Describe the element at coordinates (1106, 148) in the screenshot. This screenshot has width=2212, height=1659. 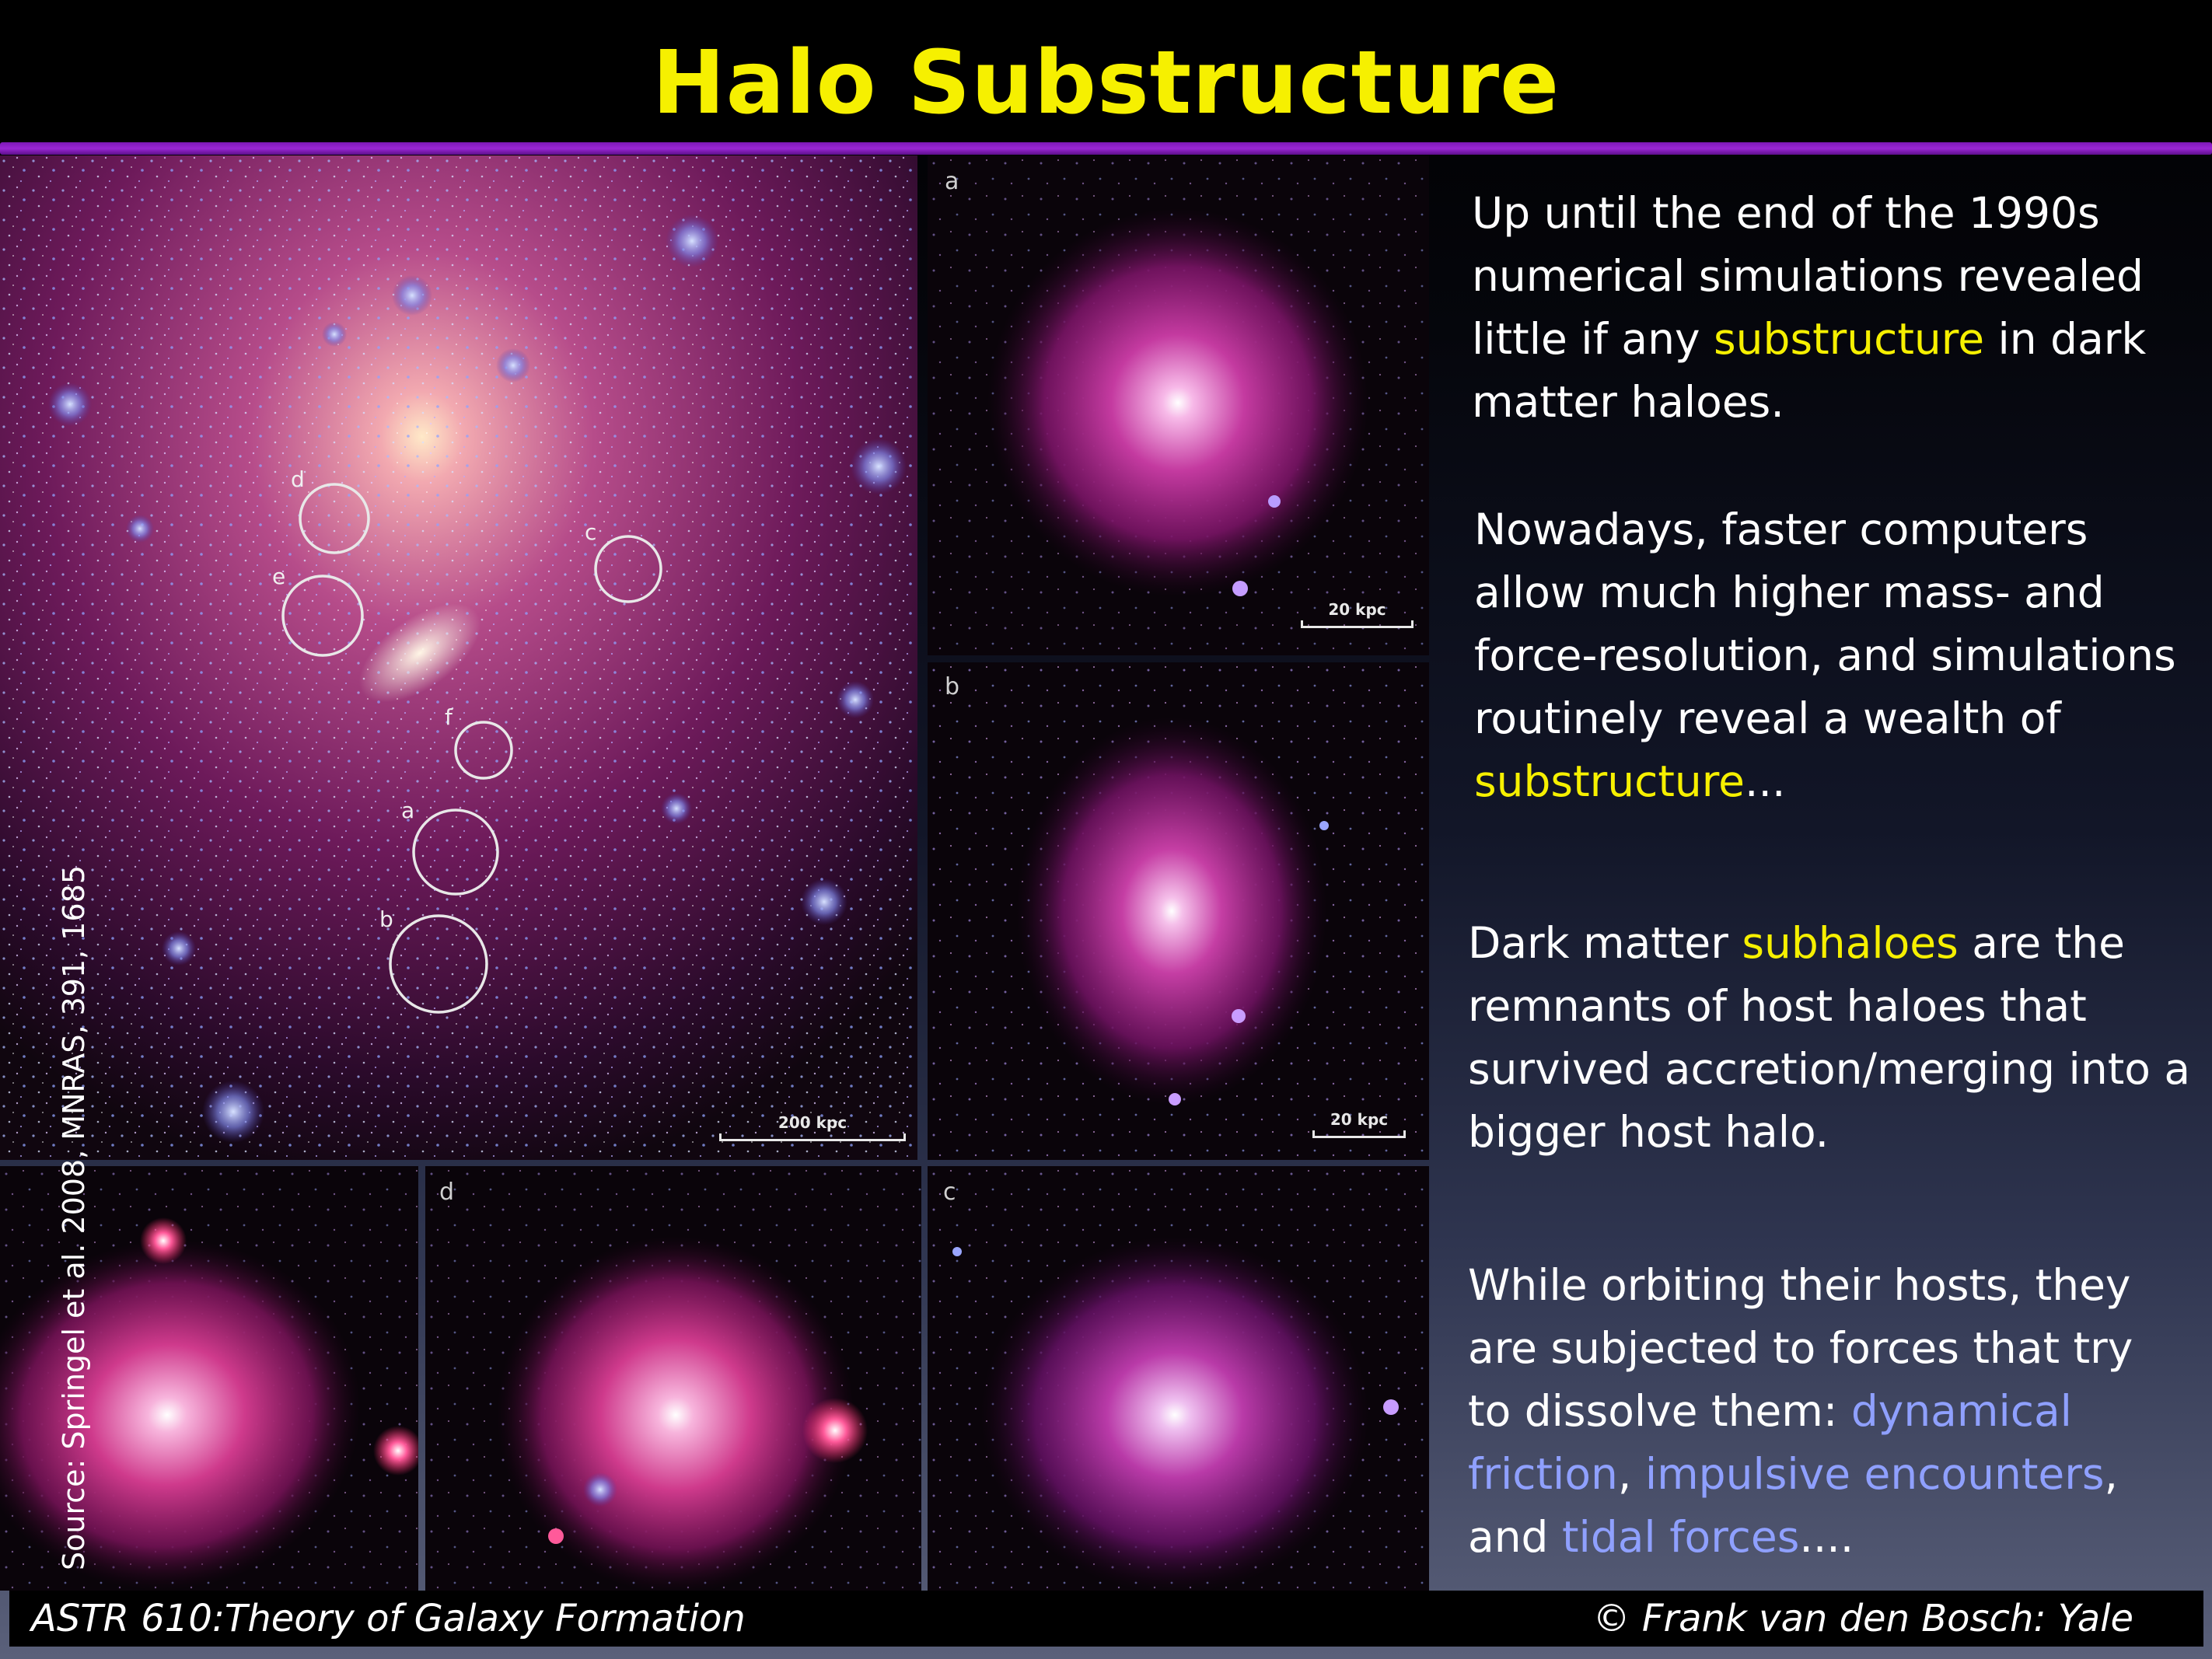
I see `title-underline` at that location.